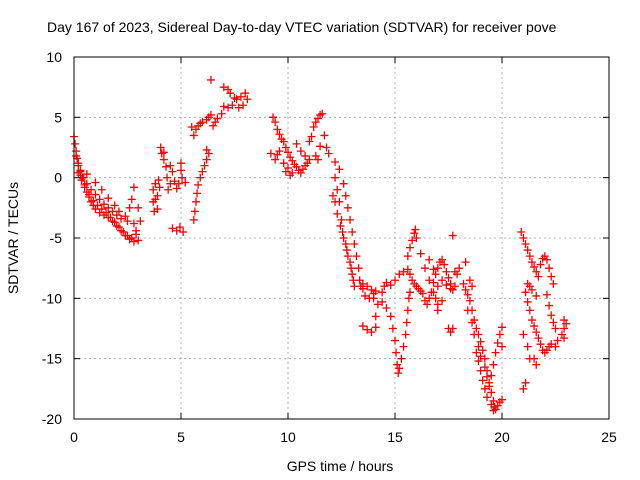 This screenshot has height=480, width=640. I want to click on y-tick-label: -5, so click(56, 238).